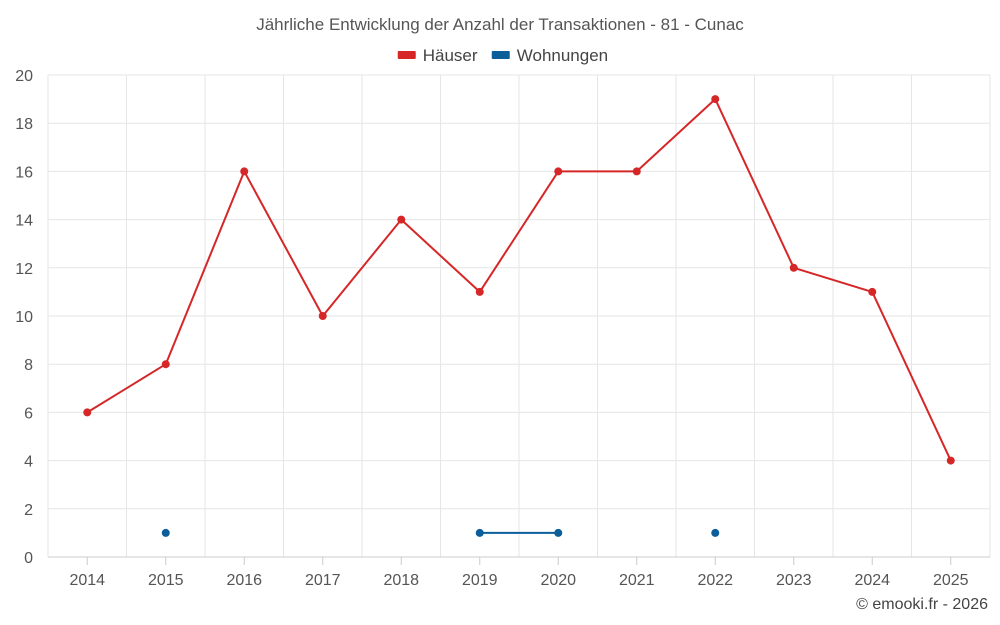  What do you see at coordinates (872, 580) in the screenshot?
I see `x-tick-label: 2024` at bounding box center [872, 580].